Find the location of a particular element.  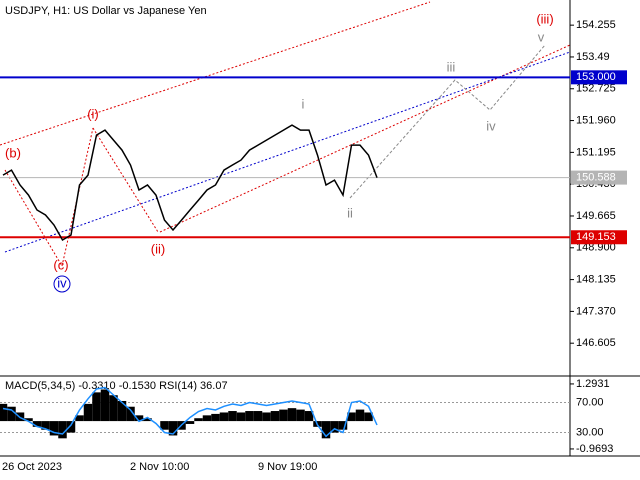

y-tick-label: 148.135 is located at coordinates (596, 279).